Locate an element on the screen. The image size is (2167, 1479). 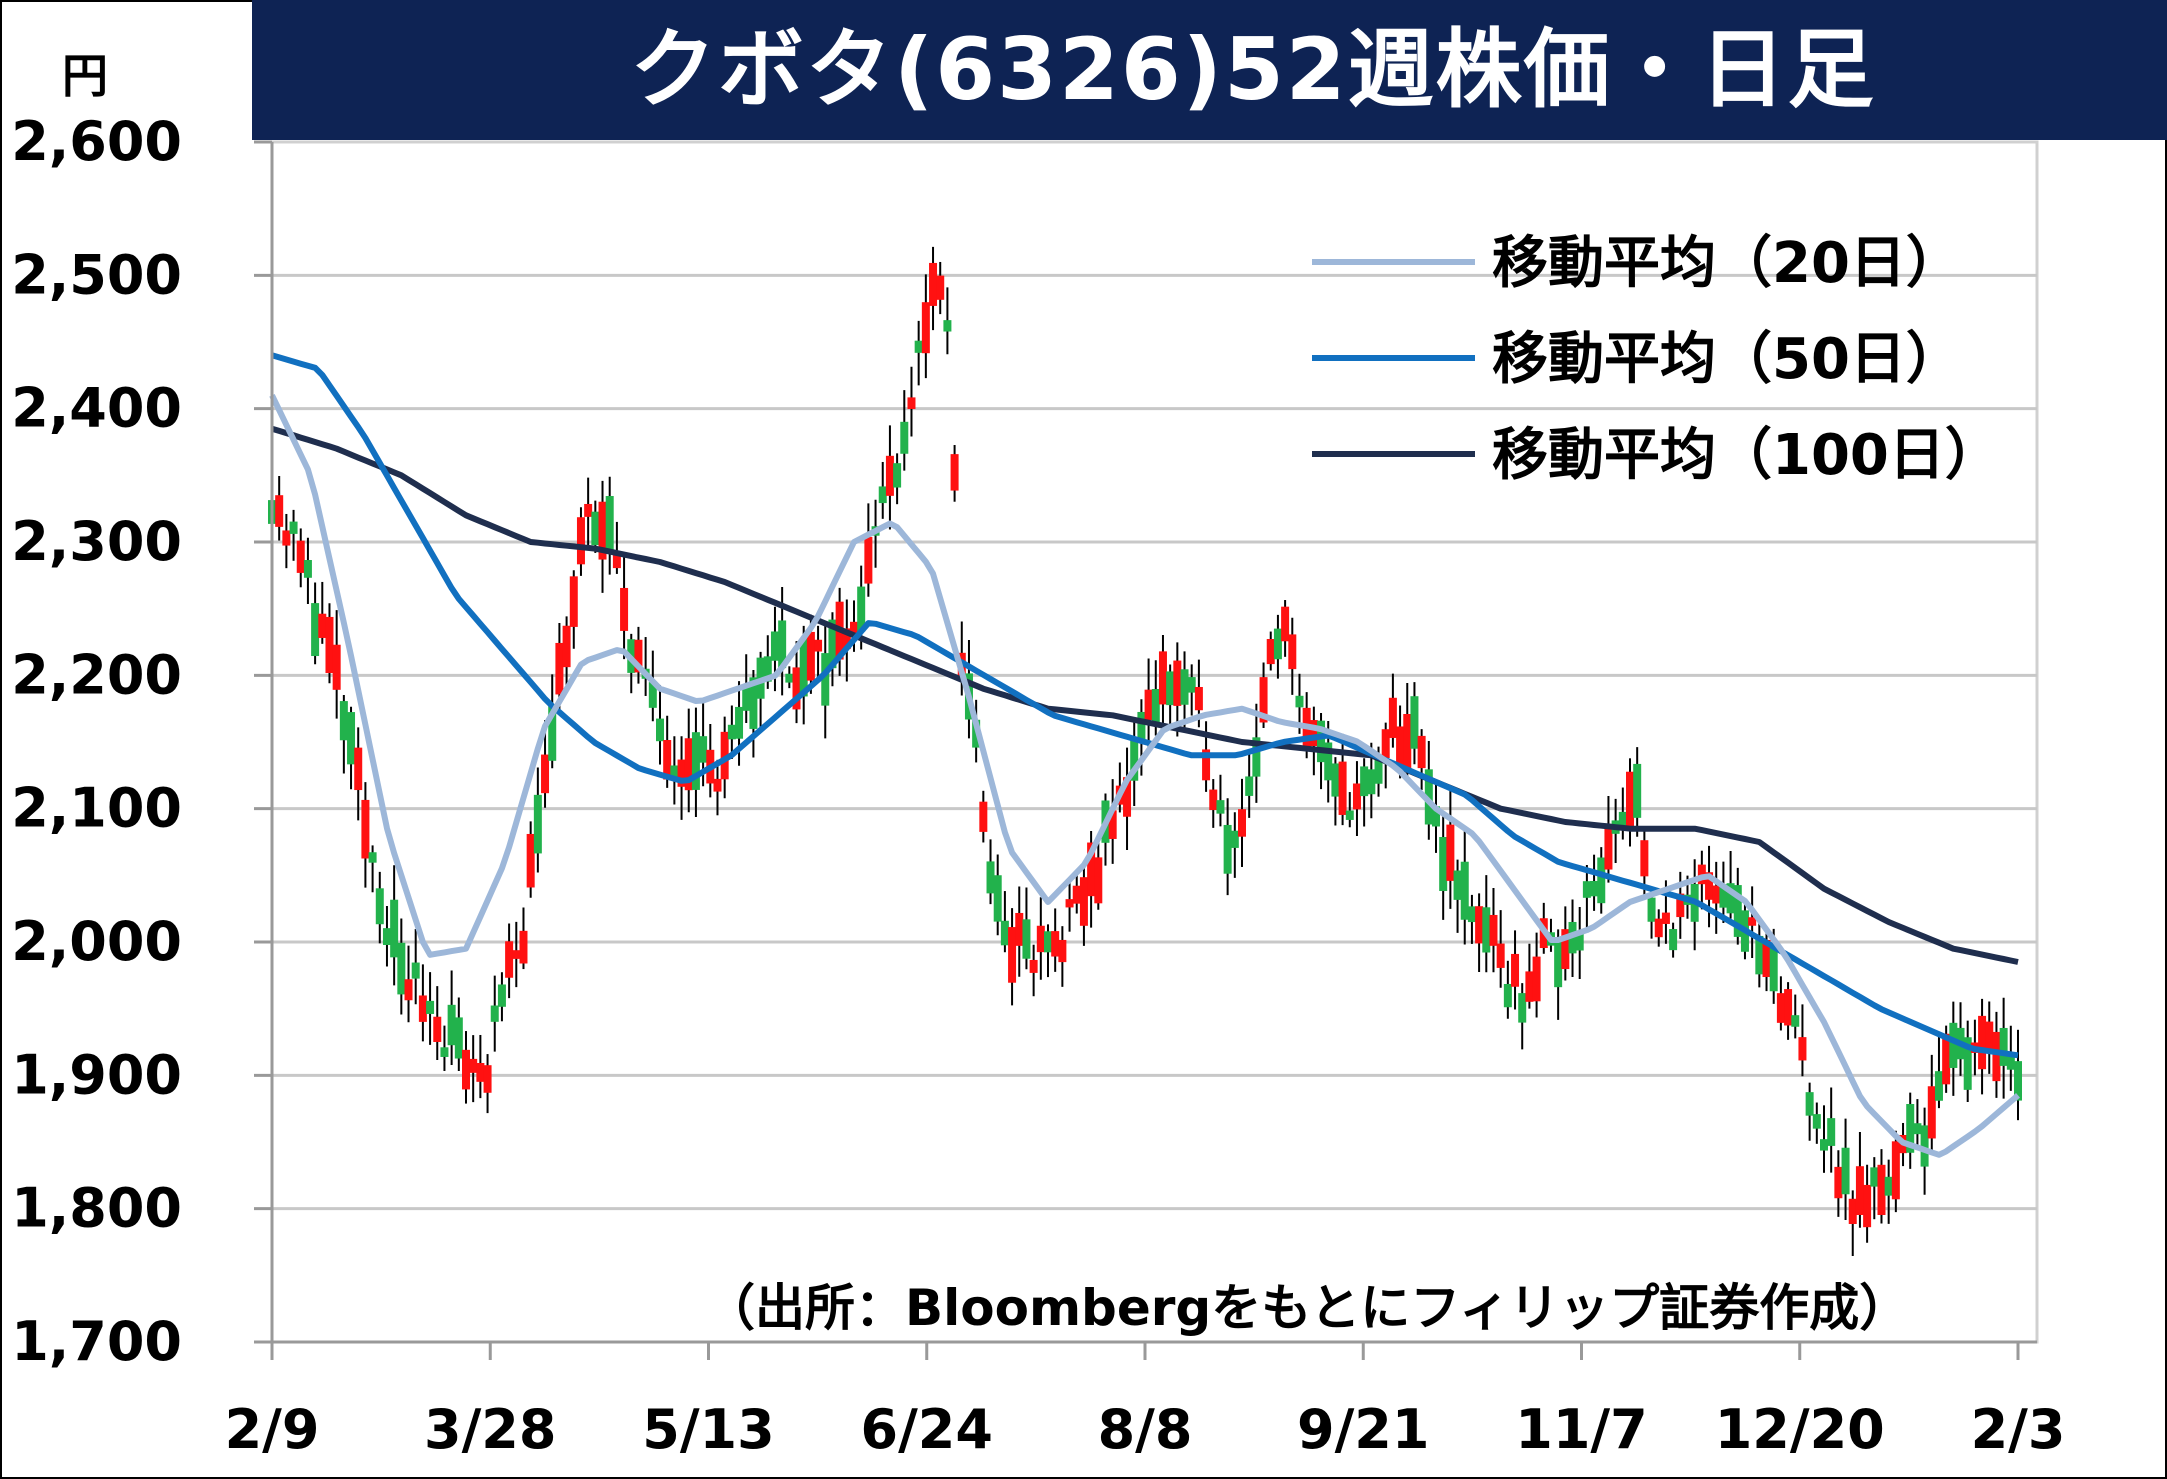
x-tick-label: 5/13 is located at coordinates (708, 1429).